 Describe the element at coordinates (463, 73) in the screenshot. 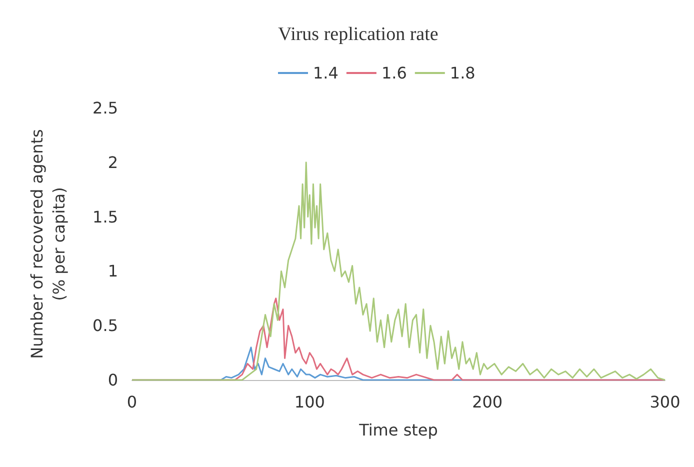

I see `legend-label: 1.8` at that location.